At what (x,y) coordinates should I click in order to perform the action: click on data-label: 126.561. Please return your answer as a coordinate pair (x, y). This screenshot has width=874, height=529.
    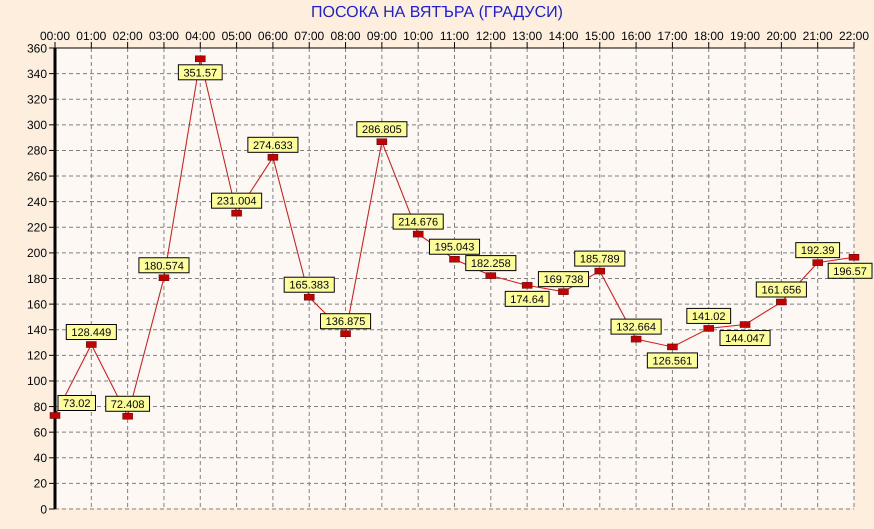
    Looking at the image, I should click on (672, 361).